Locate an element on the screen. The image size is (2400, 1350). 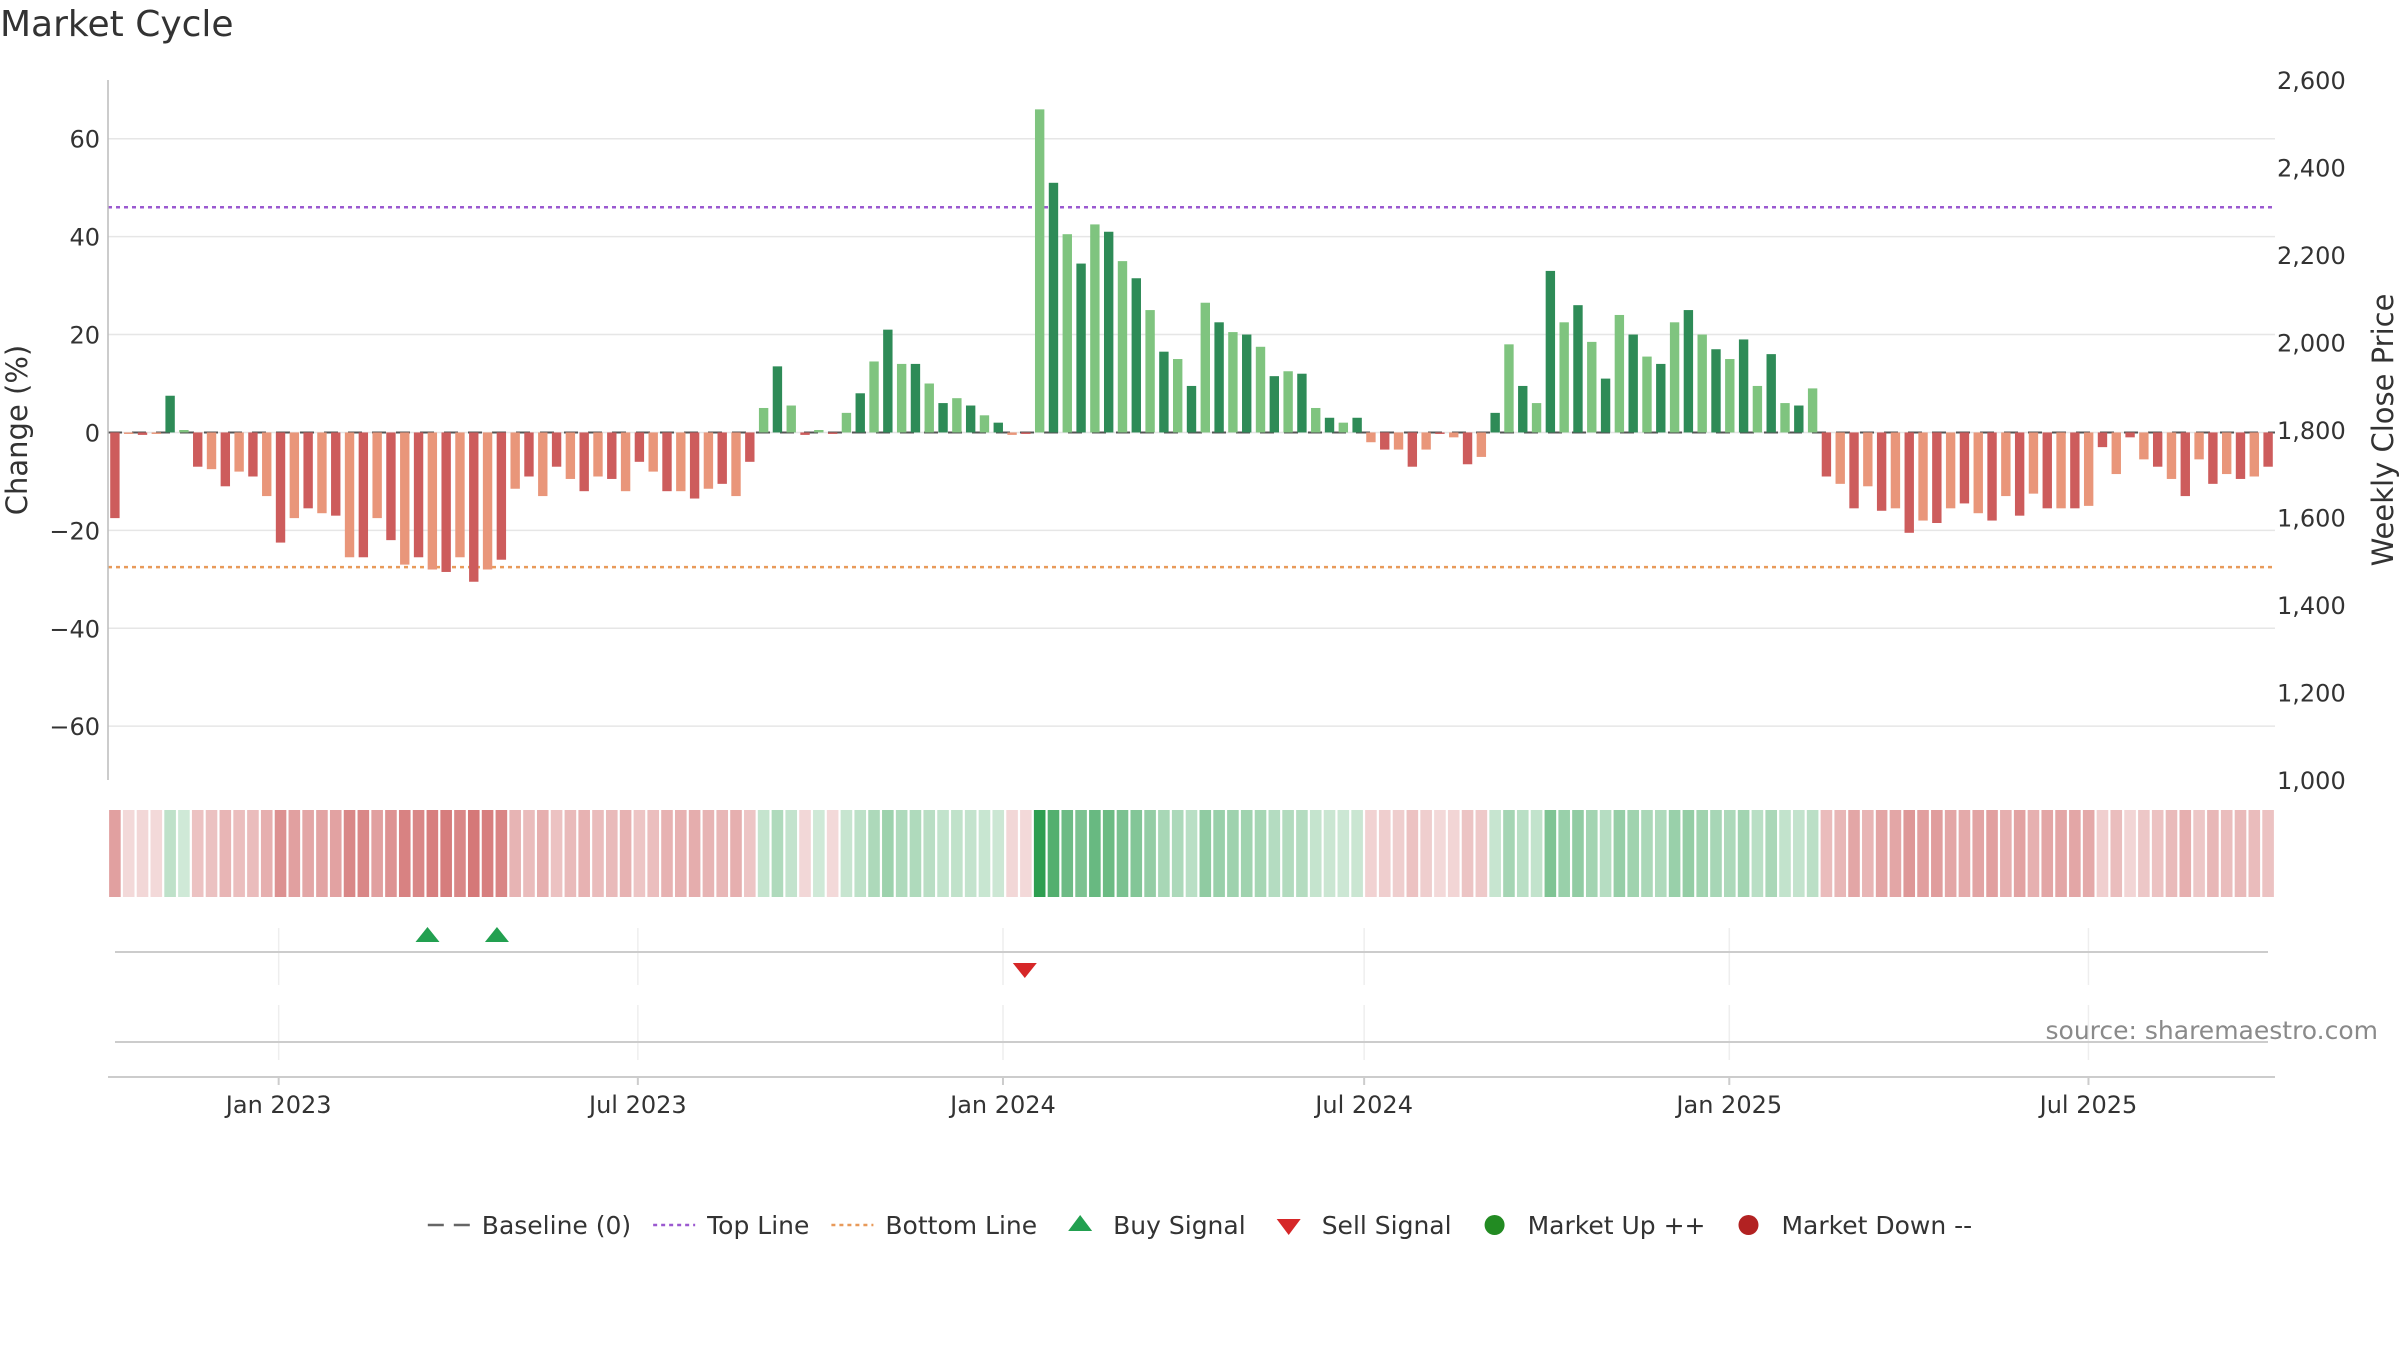
signal-panel is located at coordinates (1191, 993).